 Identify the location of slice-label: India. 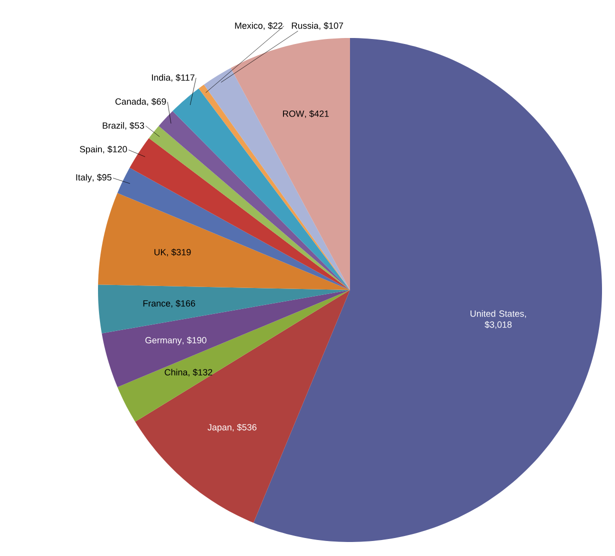
(161, 77).